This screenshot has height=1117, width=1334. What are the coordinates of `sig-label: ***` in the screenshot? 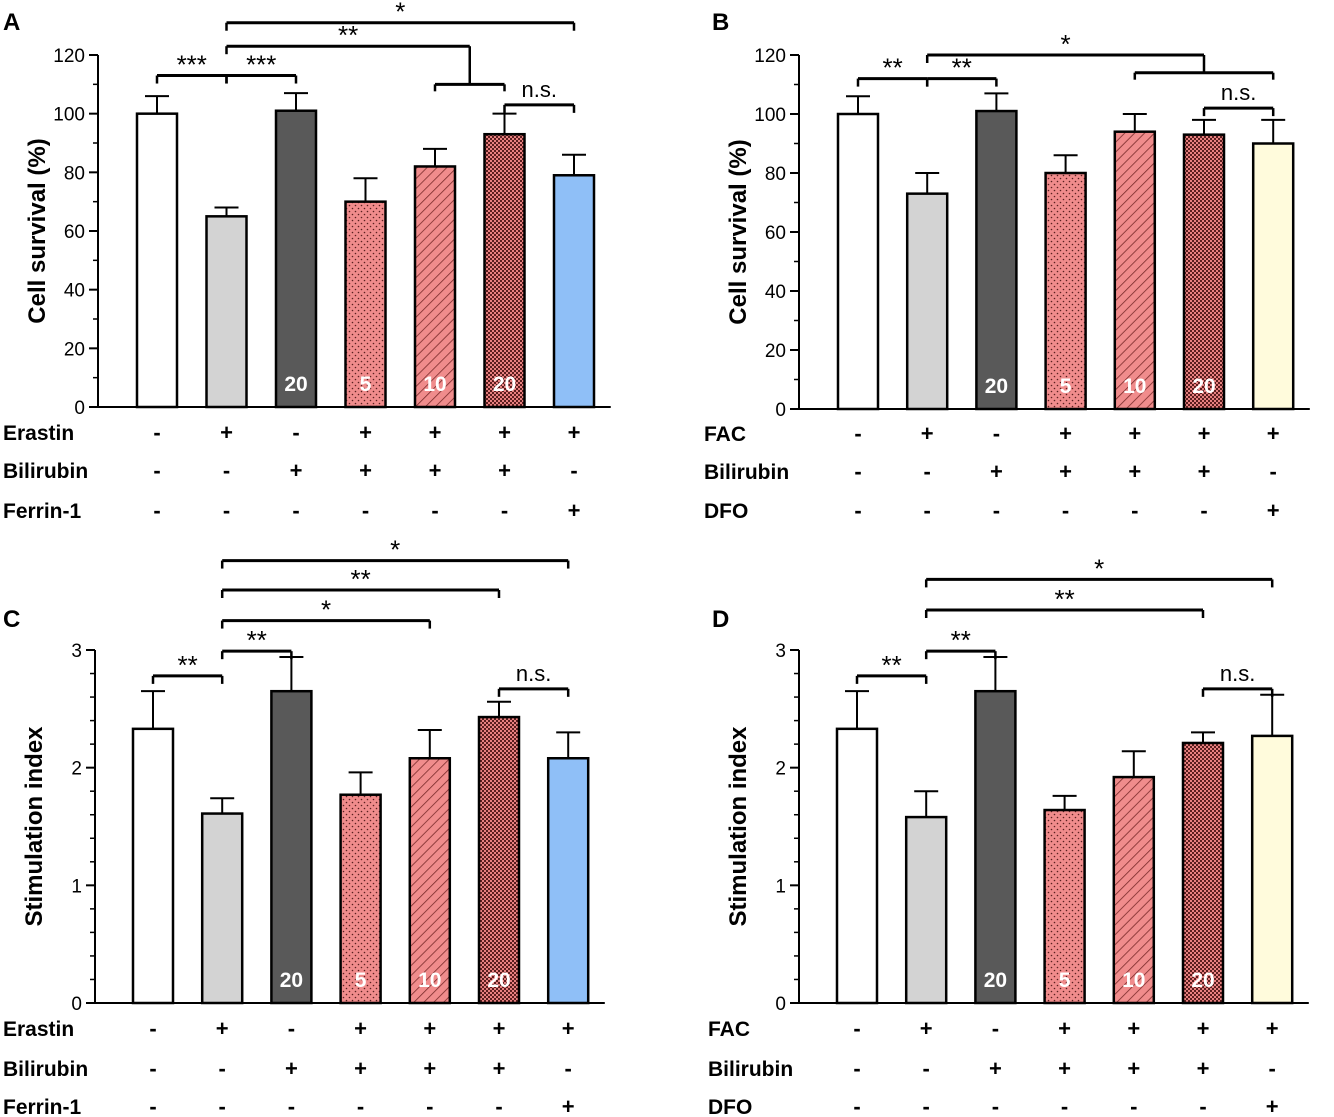 It's located at (261, 65).